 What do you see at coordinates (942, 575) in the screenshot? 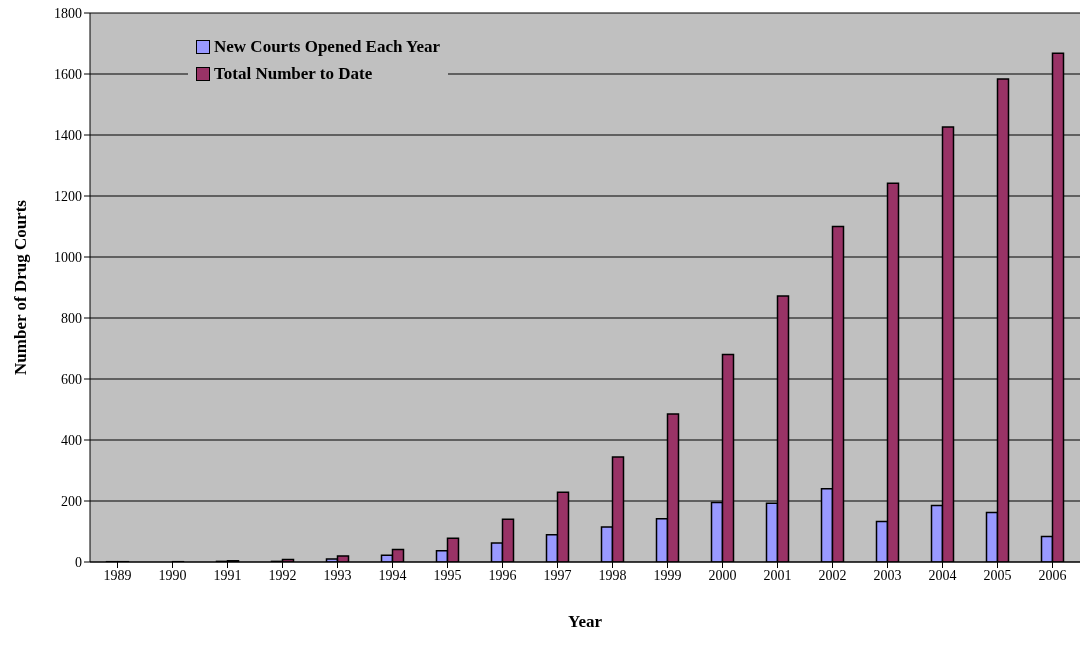
I see `x-tick-label: 2004` at bounding box center [942, 575].